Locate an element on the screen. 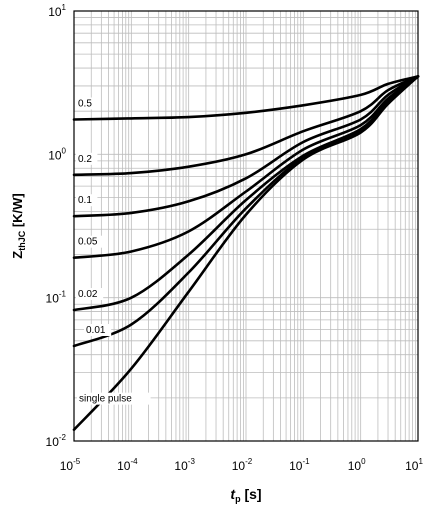 The height and width of the screenshot is (509, 431). x-axis-label: tp [s] is located at coordinates (245, 495).